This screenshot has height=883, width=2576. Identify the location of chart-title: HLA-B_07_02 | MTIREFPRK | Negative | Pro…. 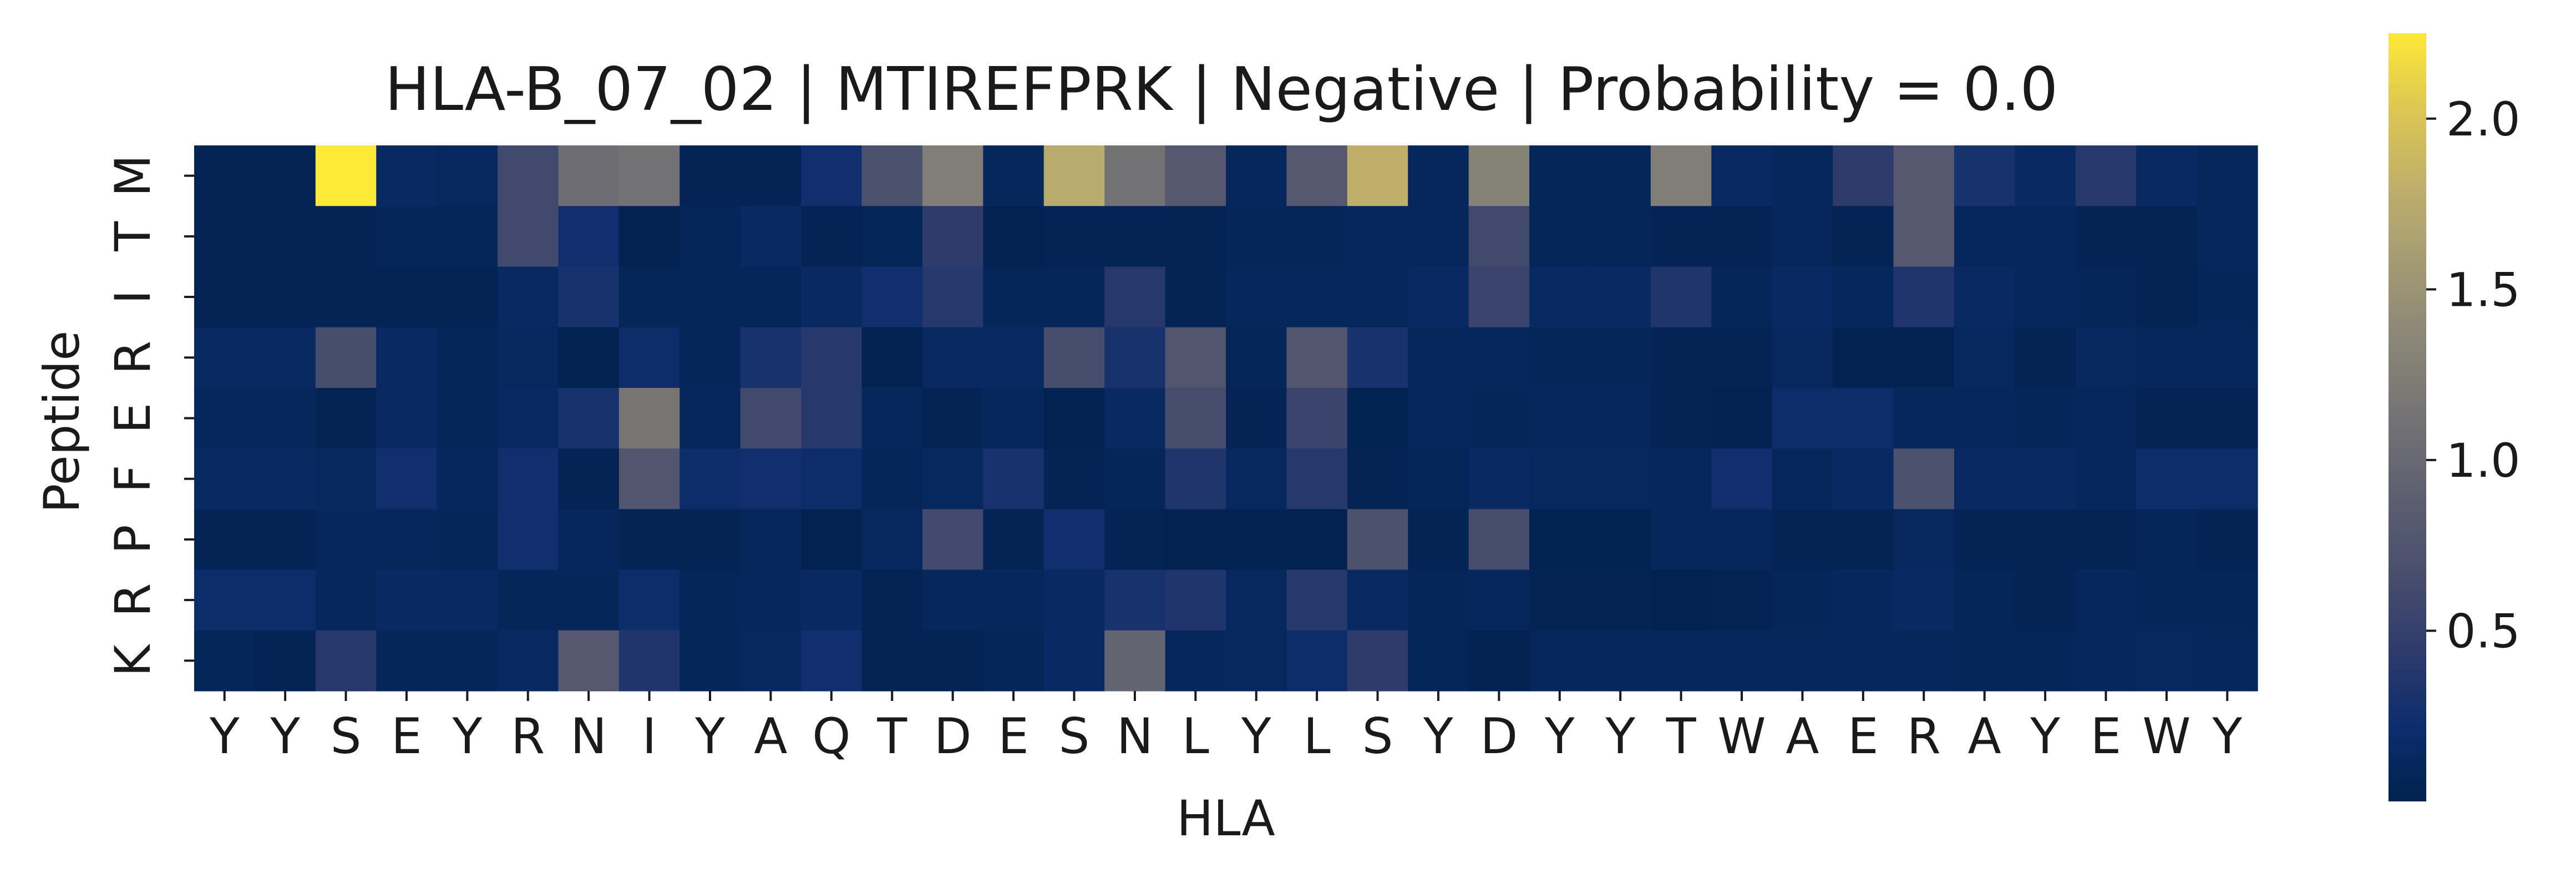
(1221, 89).